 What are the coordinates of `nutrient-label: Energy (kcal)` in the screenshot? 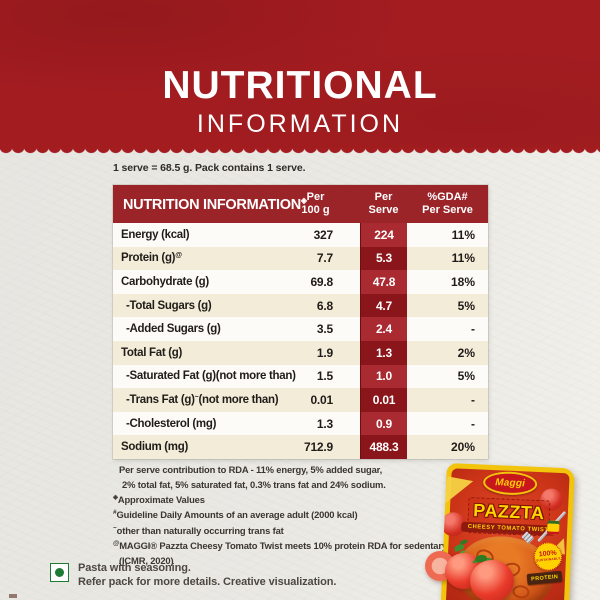 It's located at (155, 234).